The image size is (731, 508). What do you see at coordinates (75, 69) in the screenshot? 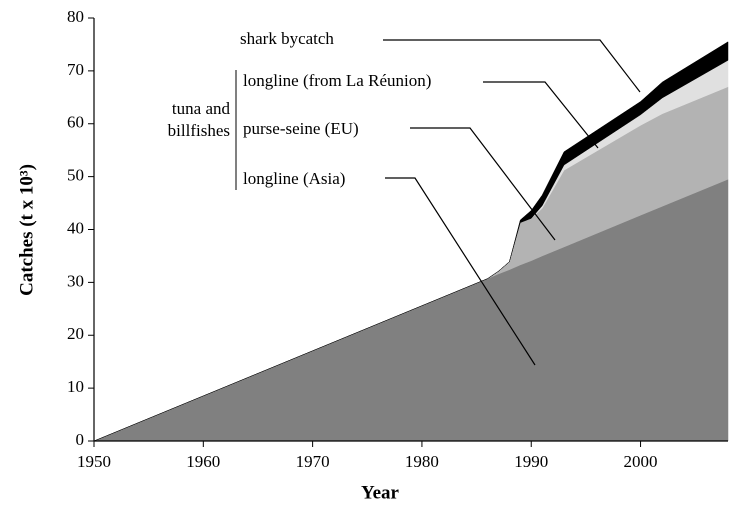
I see `y-tick-label: 70` at bounding box center [75, 69].